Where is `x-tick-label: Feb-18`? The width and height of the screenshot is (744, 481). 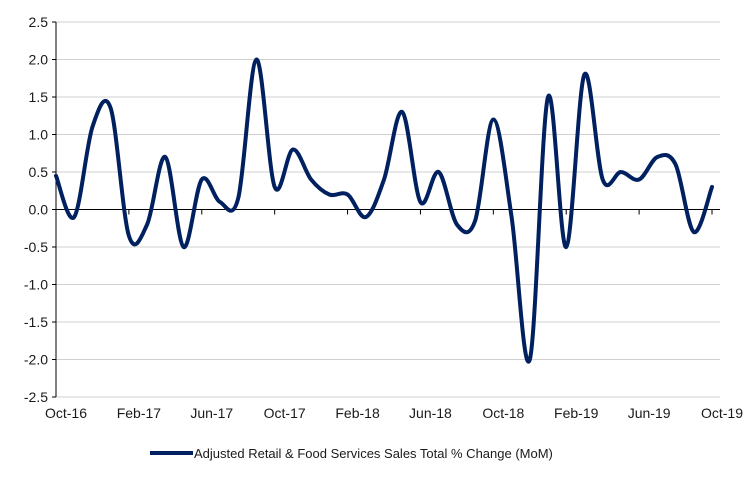
x-tick-label: Feb-18 is located at coordinates (357, 413).